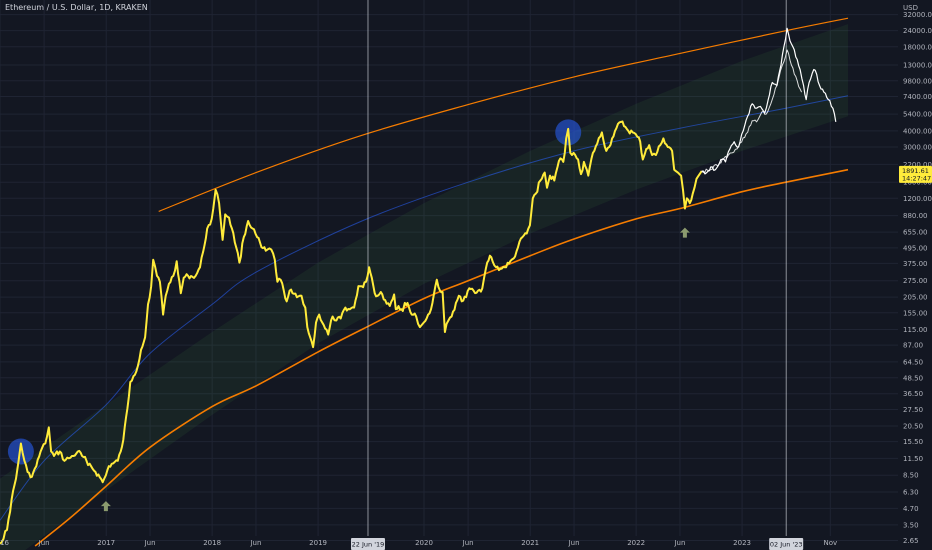 This screenshot has width=932, height=550. What do you see at coordinates (913, 410) in the screenshot?
I see `y-tick-label: 27.50` at bounding box center [913, 410].